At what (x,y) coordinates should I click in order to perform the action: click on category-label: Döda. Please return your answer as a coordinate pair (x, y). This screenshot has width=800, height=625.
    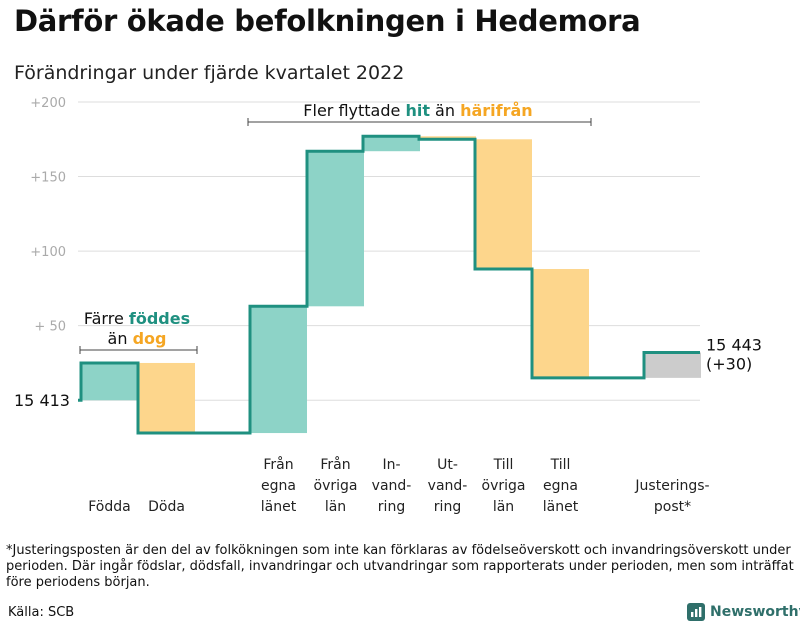
    Looking at the image, I should click on (166, 507).